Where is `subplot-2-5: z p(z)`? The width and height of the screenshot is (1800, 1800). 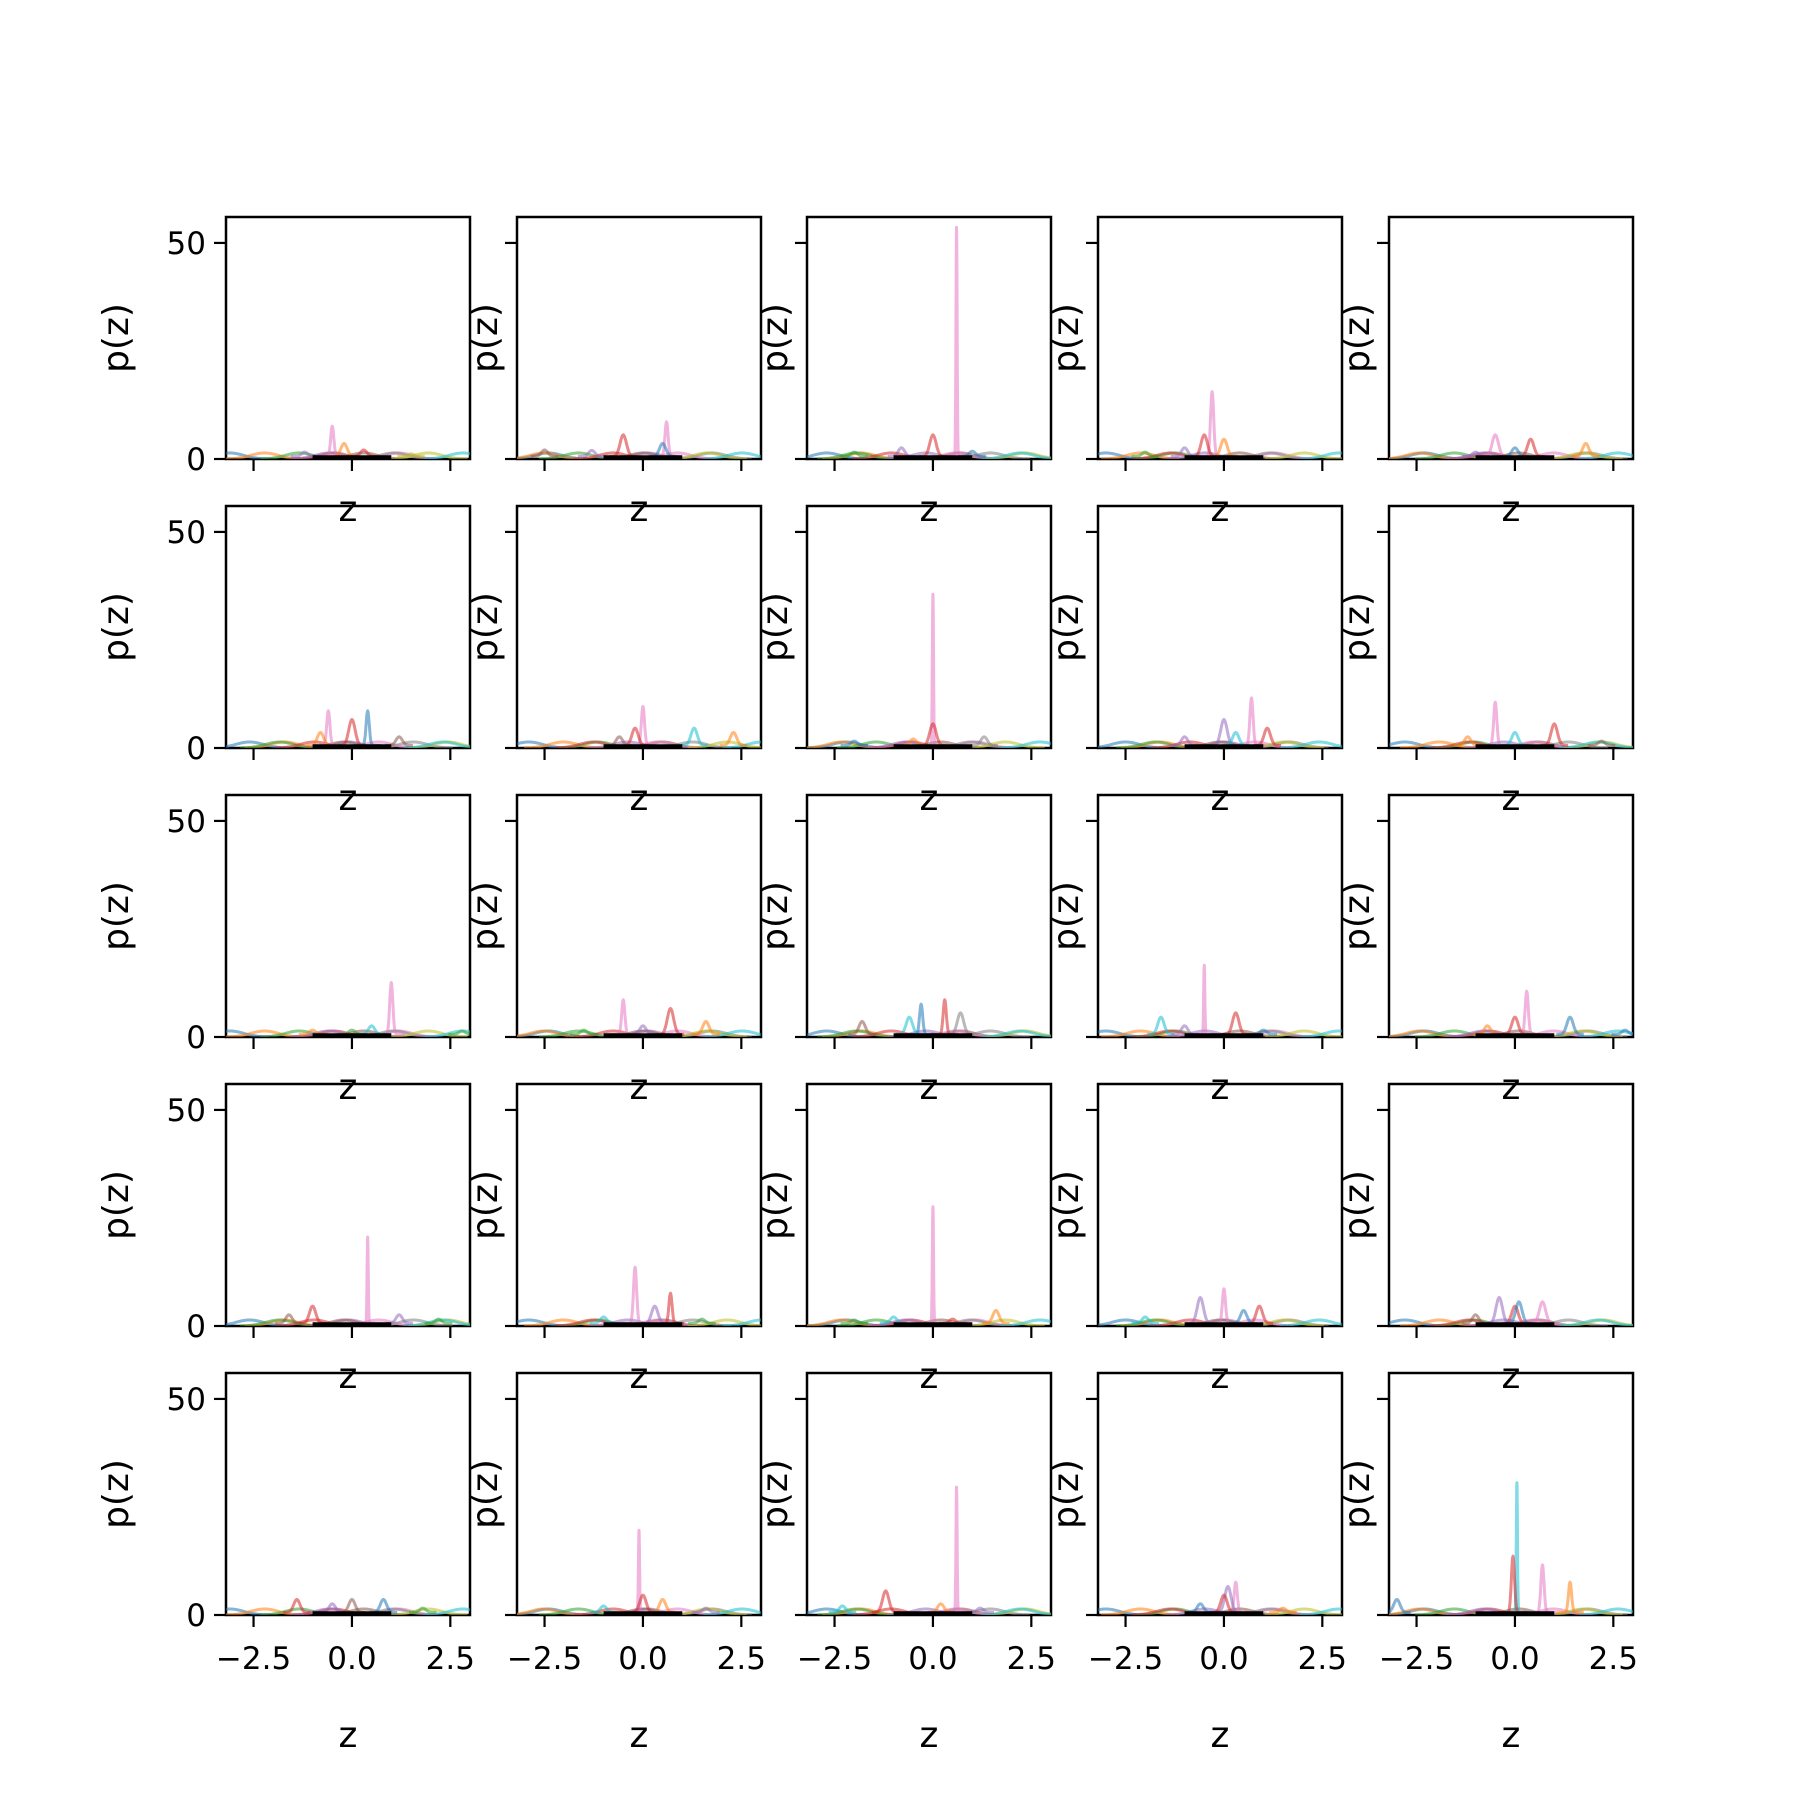 subplot-2-5: z p(z) is located at coordinates (1486, 661).